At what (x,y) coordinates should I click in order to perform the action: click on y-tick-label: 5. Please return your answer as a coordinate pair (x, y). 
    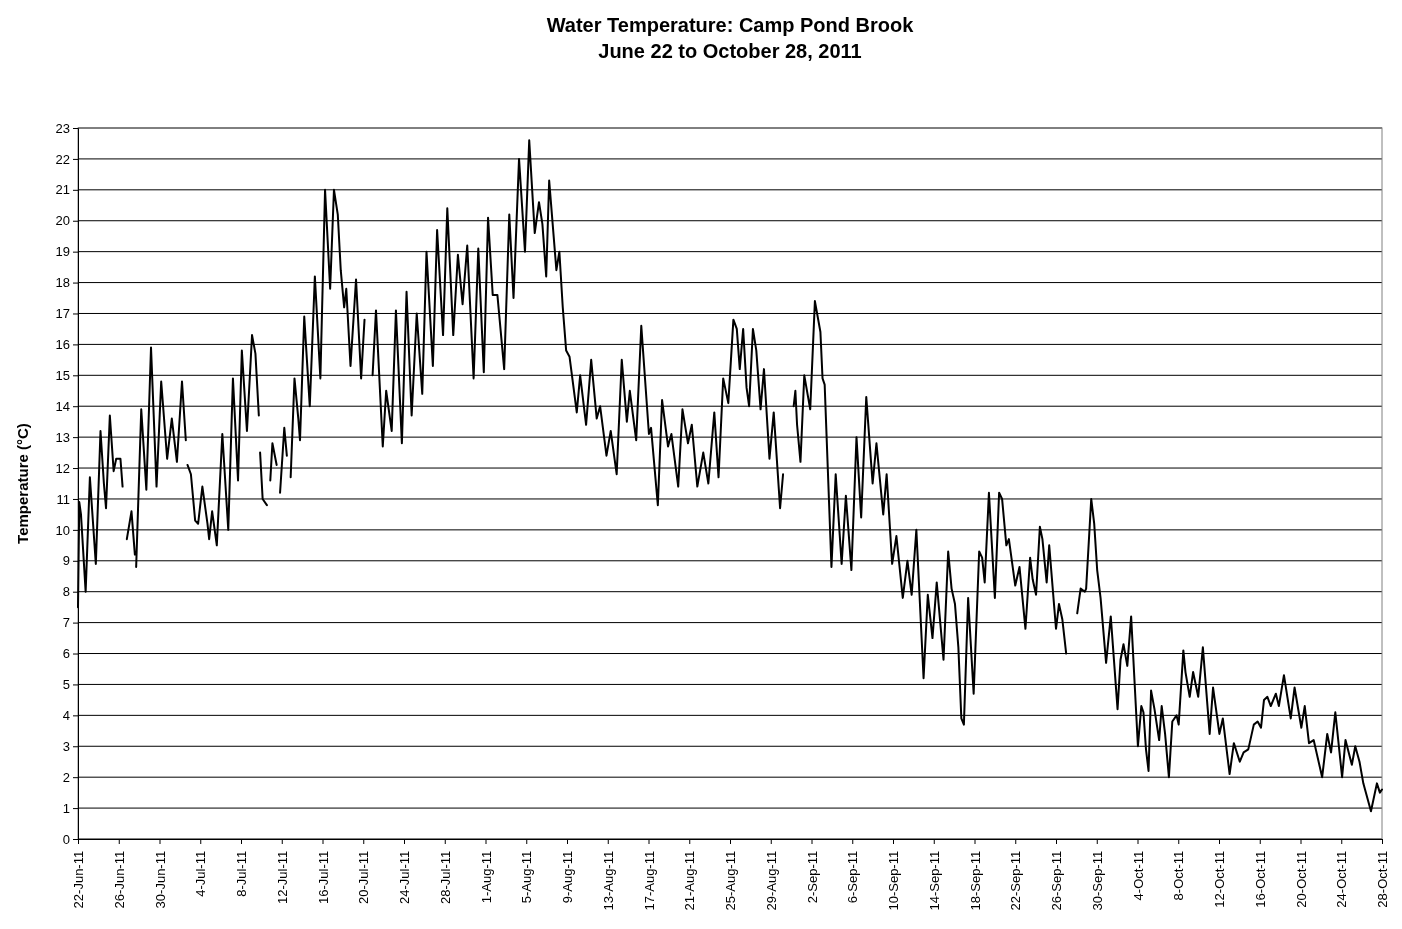
    Looking at the image, I should click on (66, 685).